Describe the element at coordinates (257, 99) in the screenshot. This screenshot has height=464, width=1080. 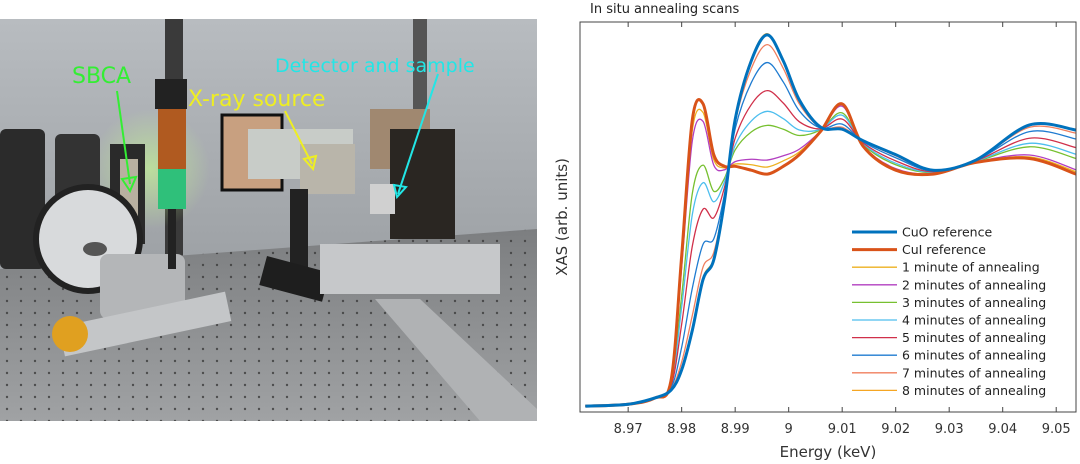
I see `label-xray-source: X-ray source` at that location.